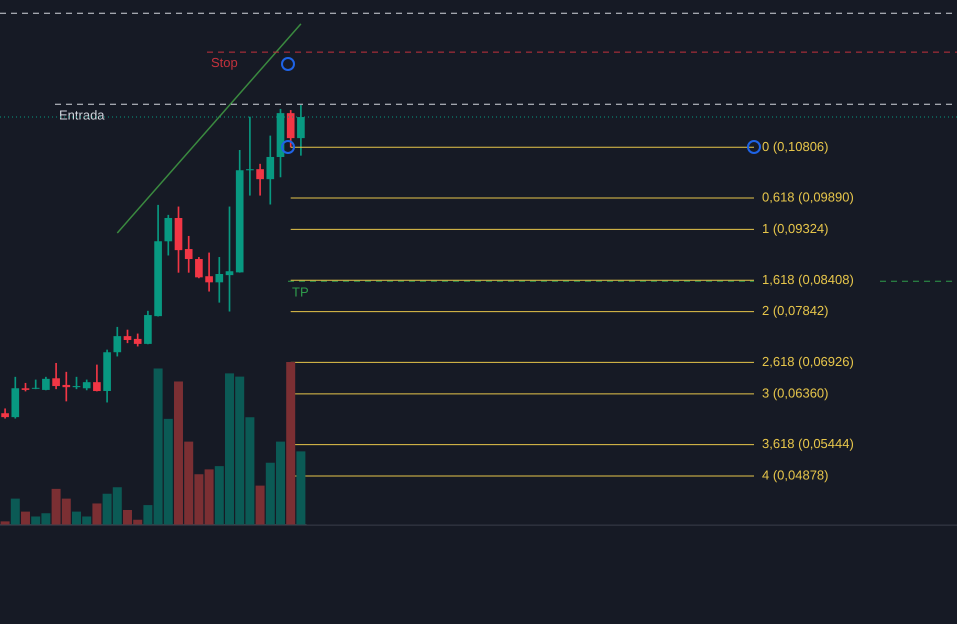  Describe the element at coordinates (795, 146) in the screenshot. I see `ref-line-label: 0 (0,10806)` at that location.